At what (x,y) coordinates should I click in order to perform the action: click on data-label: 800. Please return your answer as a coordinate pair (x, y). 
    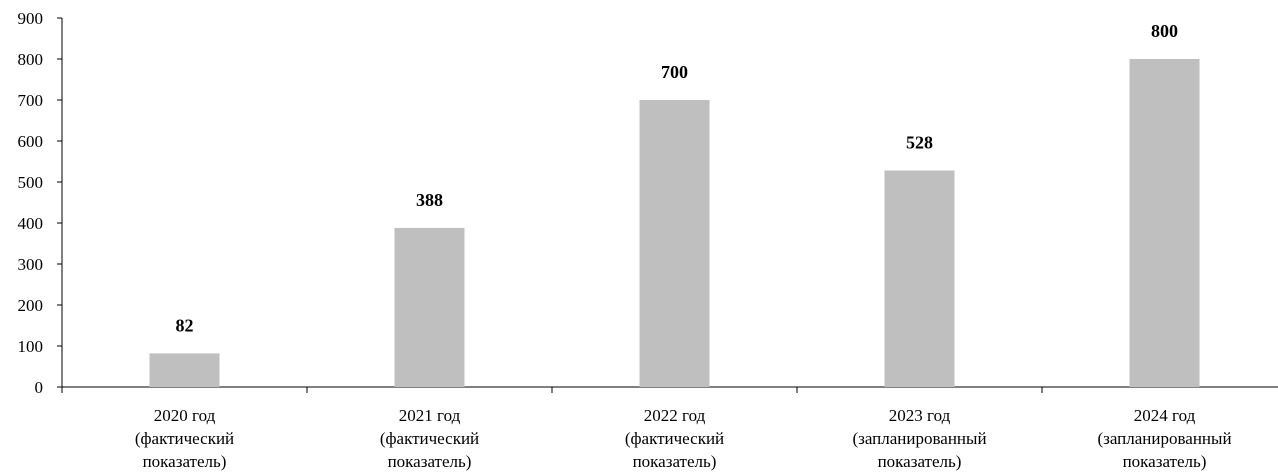
    Looking at the image, I should click on (1164, 31).